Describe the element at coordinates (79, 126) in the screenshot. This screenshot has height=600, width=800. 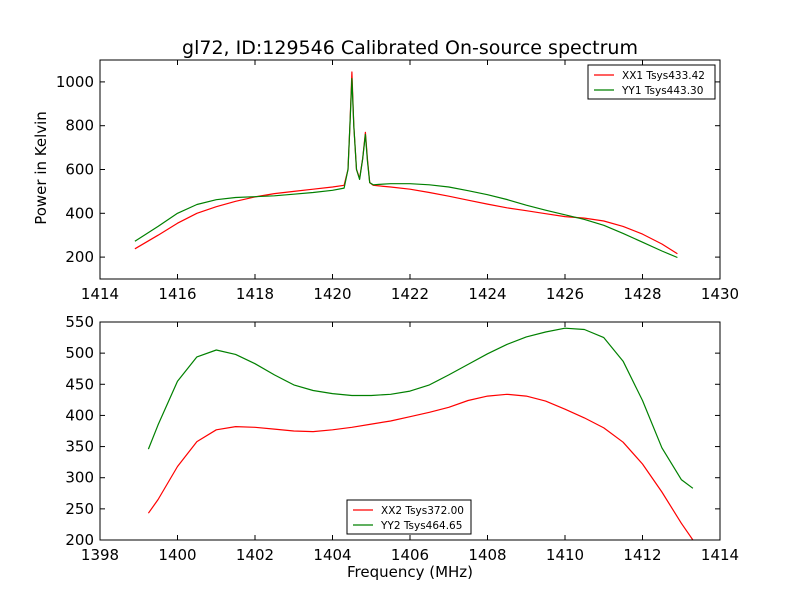
I see `y-tick-label: 800` at that location.